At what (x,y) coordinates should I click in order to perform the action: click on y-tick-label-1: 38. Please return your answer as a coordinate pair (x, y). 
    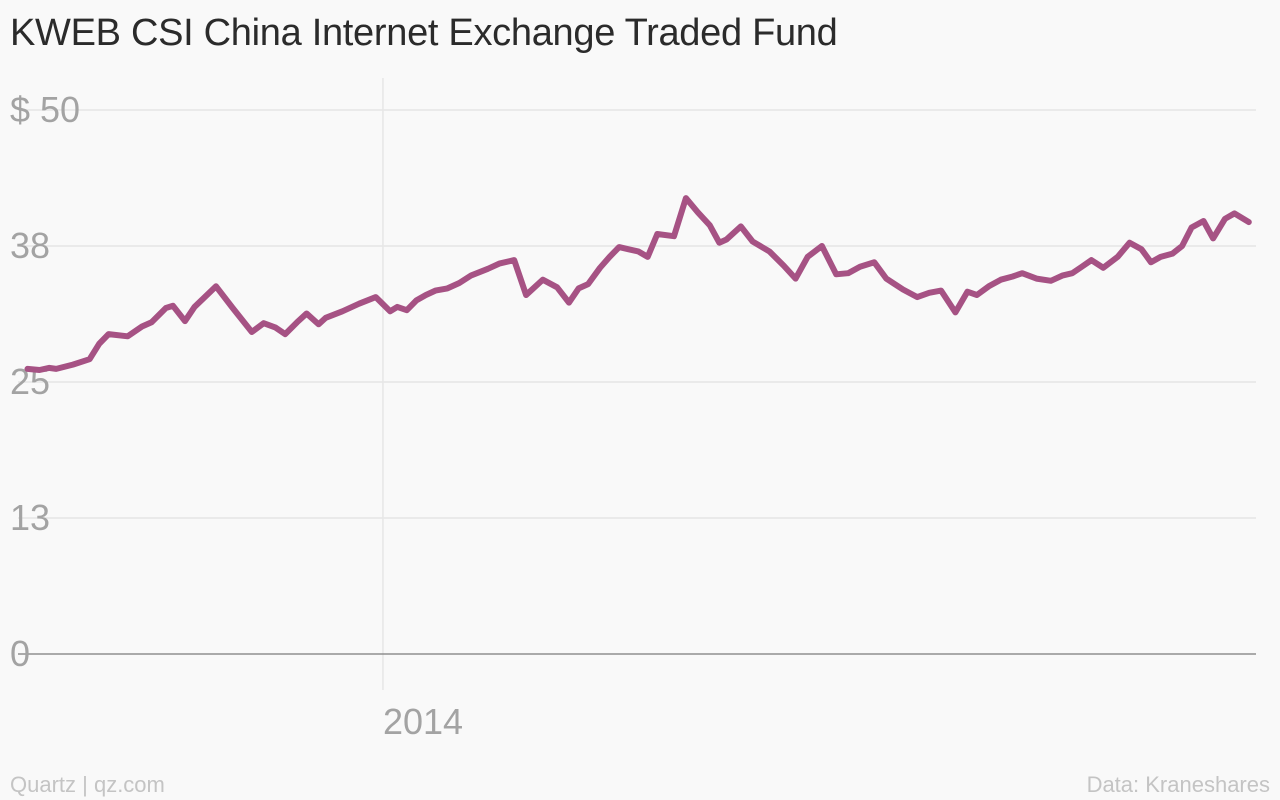
    Looking at the image, I should click on (30, 245).